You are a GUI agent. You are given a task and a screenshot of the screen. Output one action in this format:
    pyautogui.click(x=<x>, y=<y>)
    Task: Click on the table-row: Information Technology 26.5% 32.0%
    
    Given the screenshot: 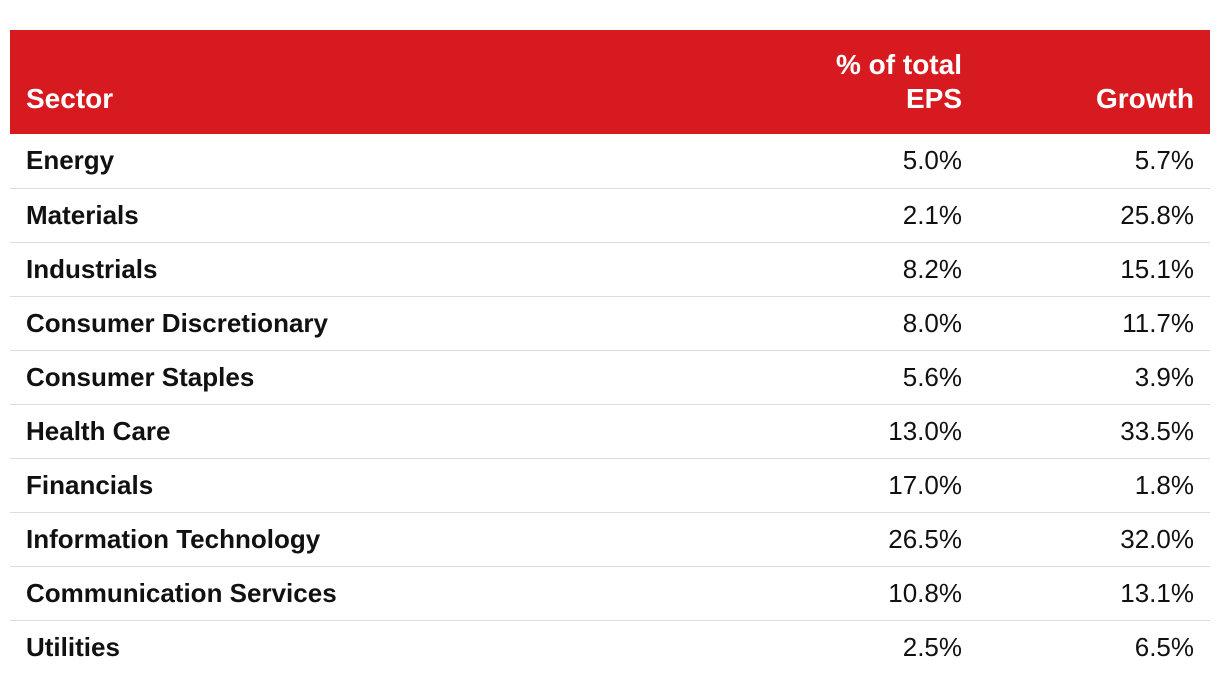 What is the action you would take?
    pyautogui.click(x=610, y=539)
    